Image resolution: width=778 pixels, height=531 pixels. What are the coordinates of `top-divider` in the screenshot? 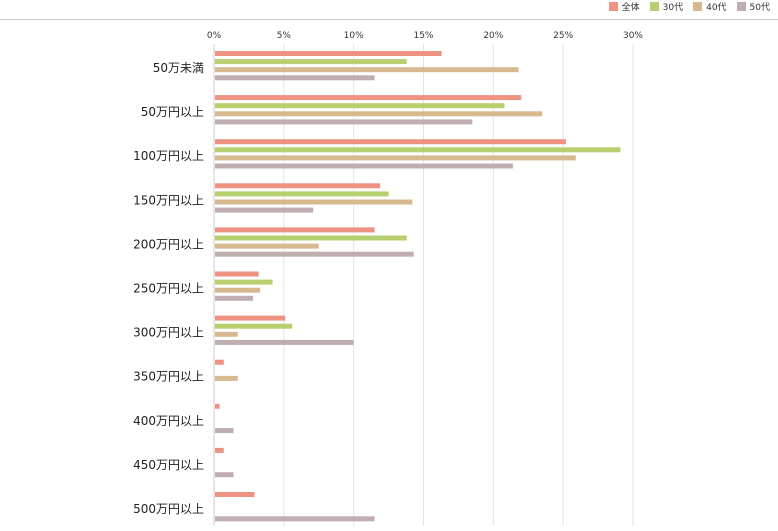 It's located at (389, 19).